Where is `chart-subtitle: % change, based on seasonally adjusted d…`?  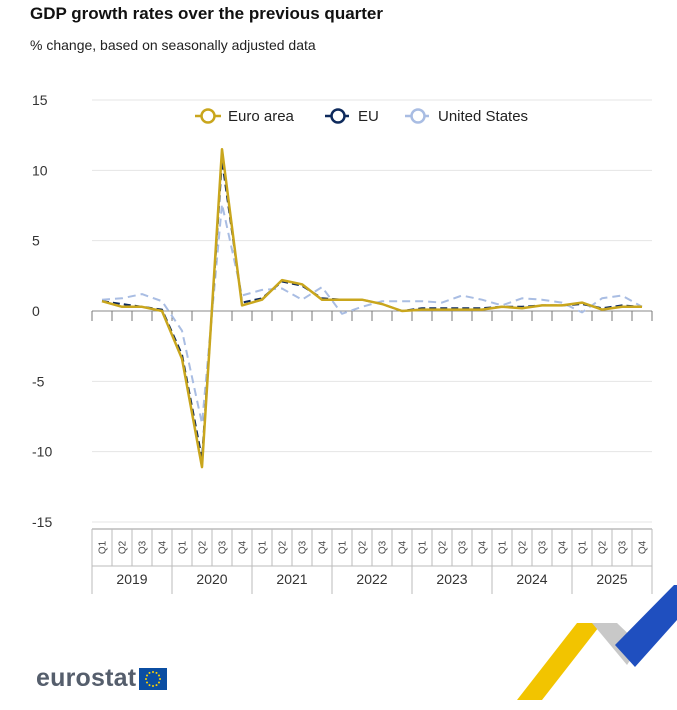
chart-subtitle: % change, based on seasonally adjusted d… is located at coordinates (173, 45).